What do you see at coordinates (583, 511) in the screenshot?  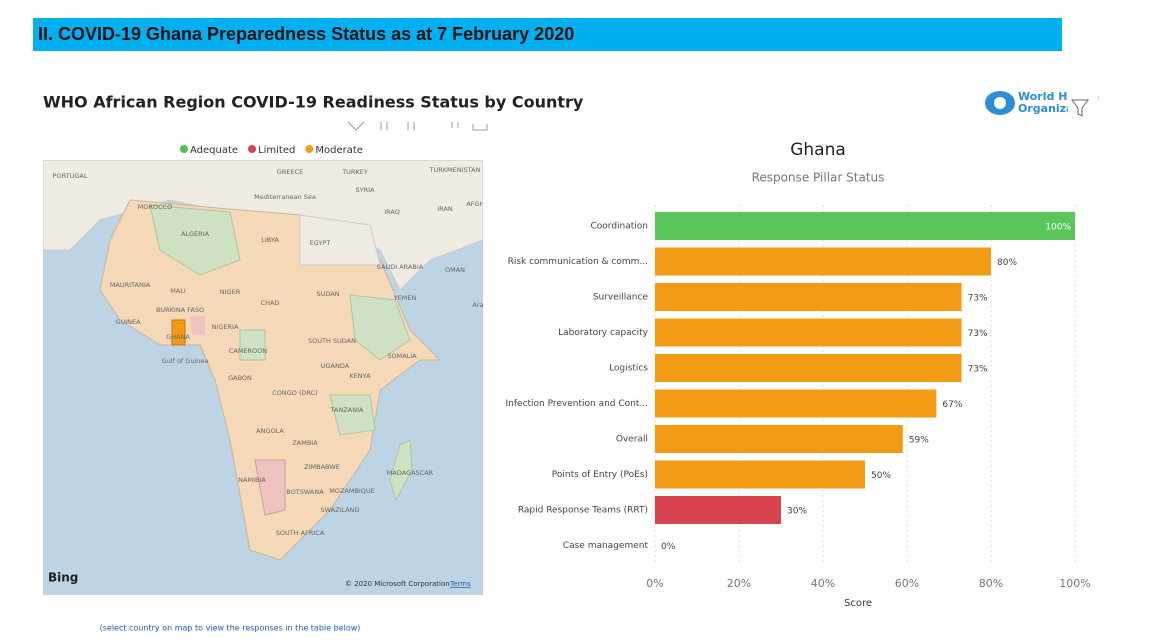 I see `y-tick-label: Rapid Response Teams (RRT)` at bounding box center [583, 511].